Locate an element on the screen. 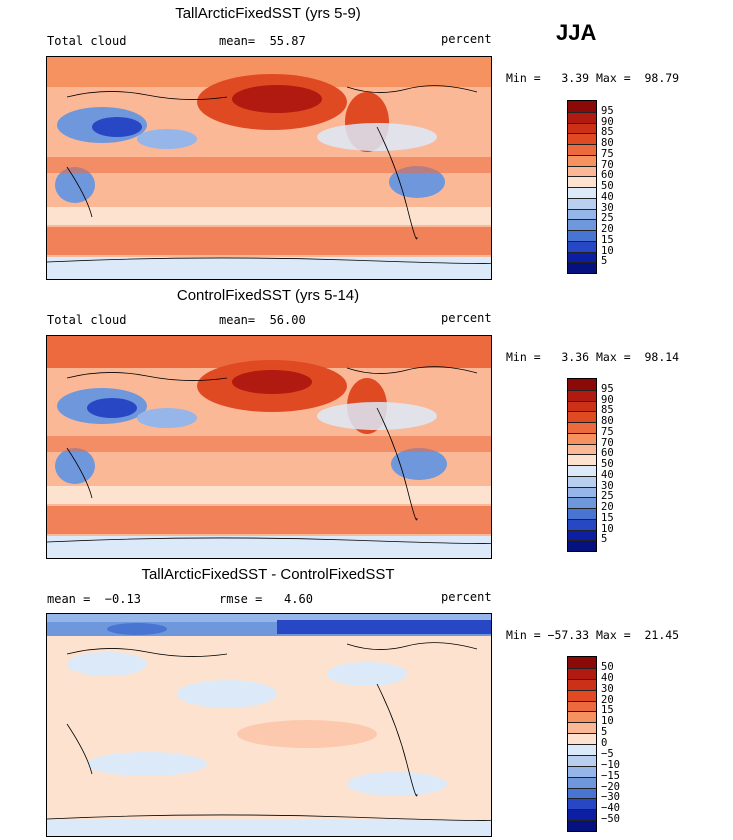  colorbar-tick-label: 75 is located at coordinates (607, 431).